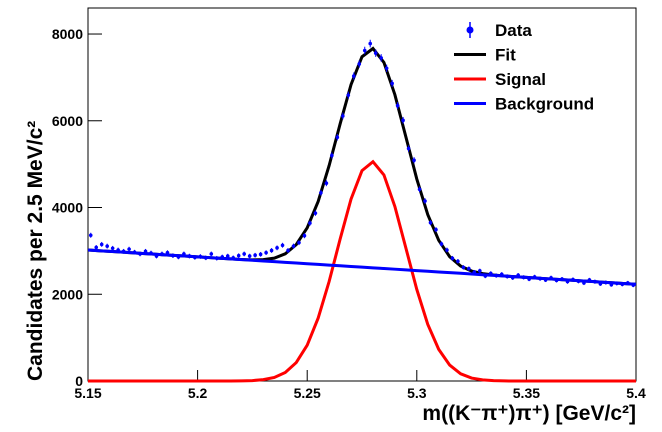  What do you see at coordinates (67, 294) in the screenshot?
I see `y-tick-label: 2000` at bounding box center [67, 294].